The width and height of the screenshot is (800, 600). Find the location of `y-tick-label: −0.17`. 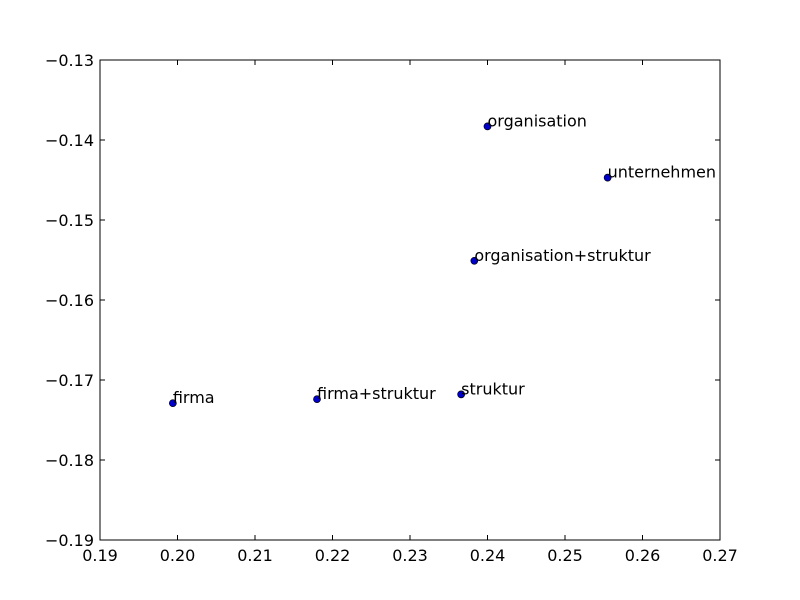

y-tick-label: −0.17 is located at coordinates (69, 380).